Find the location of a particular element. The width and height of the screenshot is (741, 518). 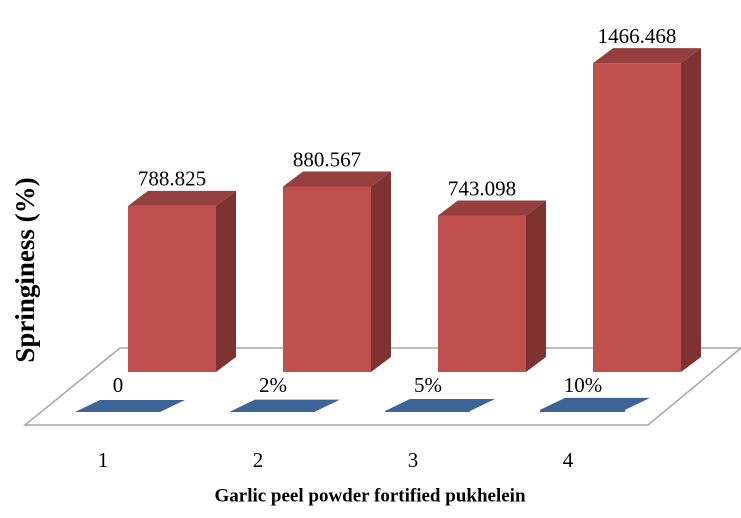

x-axis-title: Garlic peel powder fortified pukhelein is located at coordinates (369, 495).